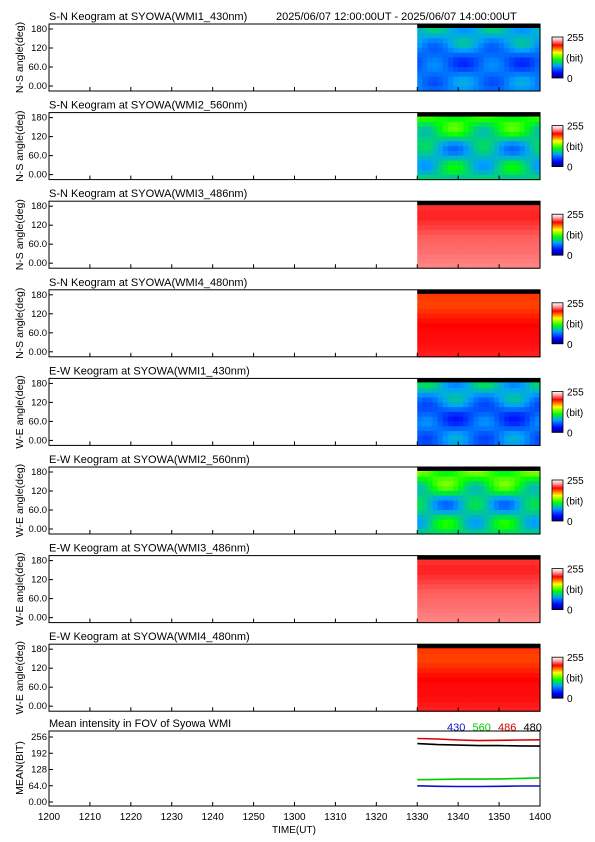 The height and width of the screenshot is (842, 595). Describe the element at coordinates (39, 295) in the screenshot. I see `keogram-y-tick-label: 180` at that location.